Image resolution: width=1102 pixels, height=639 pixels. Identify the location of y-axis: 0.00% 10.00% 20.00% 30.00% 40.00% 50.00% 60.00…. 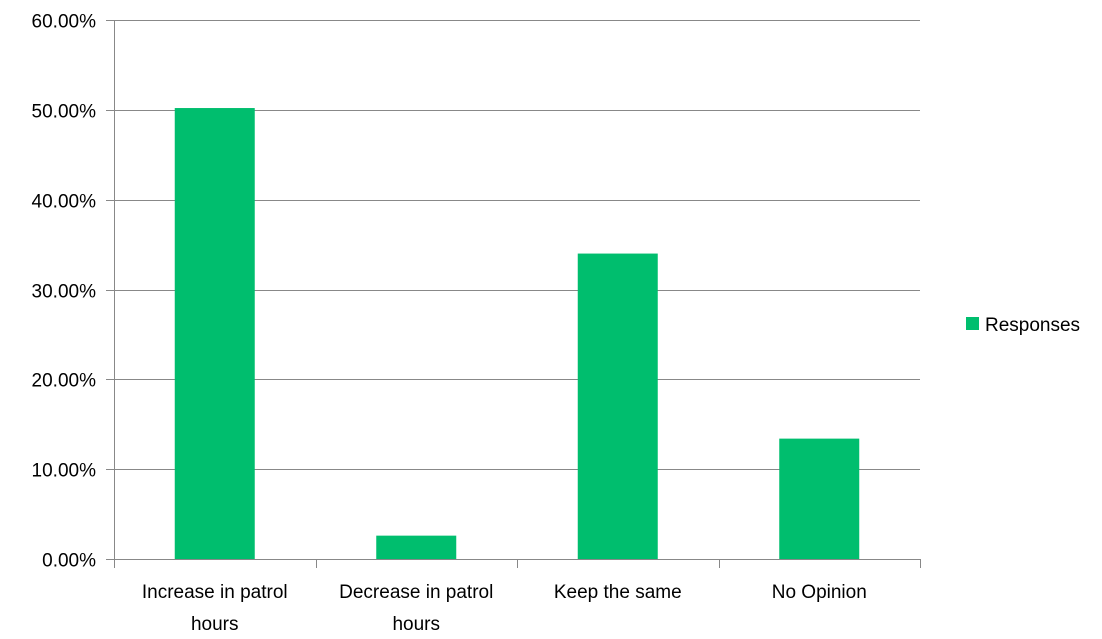
(73, 292).